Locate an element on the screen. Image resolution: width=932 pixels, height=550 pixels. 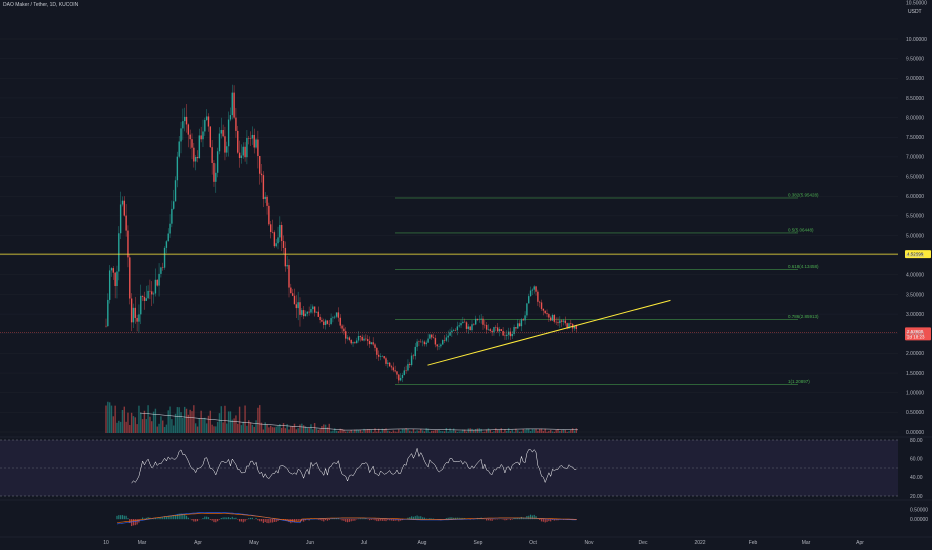
price-tick-label: 1.00000 is located at coordinates (915, 394).